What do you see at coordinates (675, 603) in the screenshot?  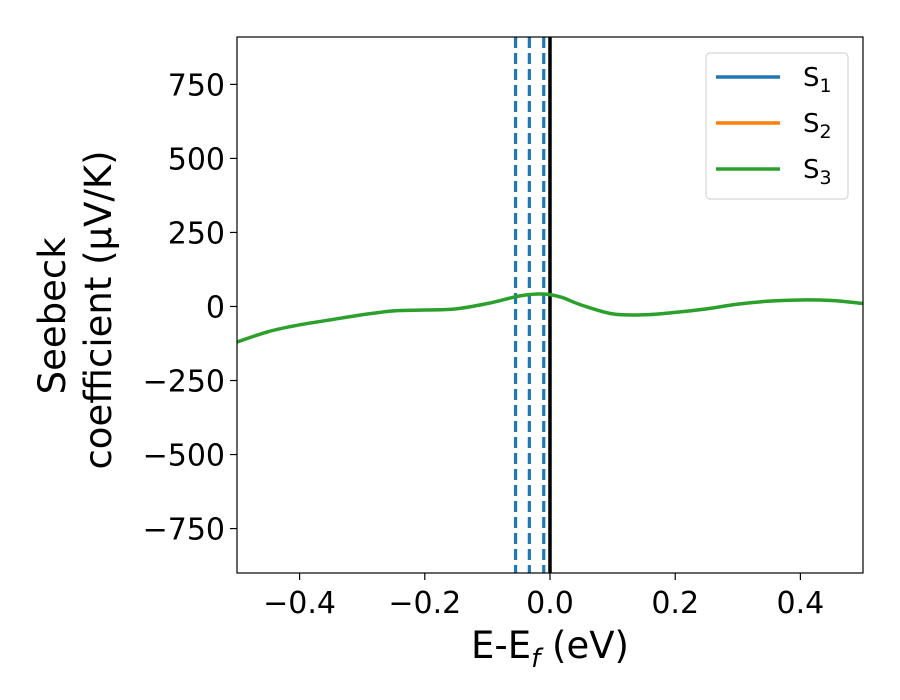 I see `x-tick-label: 0.2` at bounding box center [675, 603].